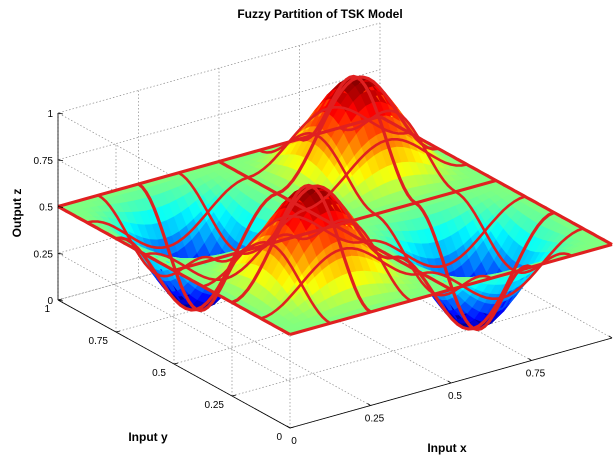  Describe the element at coordinates (50, 301) in the screenshot. I see `z-tick-label: 0` at that location.